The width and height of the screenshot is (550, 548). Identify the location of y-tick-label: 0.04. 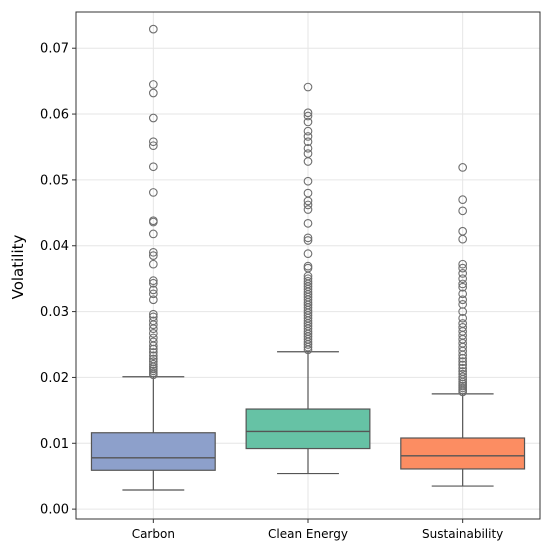
(54, 246).